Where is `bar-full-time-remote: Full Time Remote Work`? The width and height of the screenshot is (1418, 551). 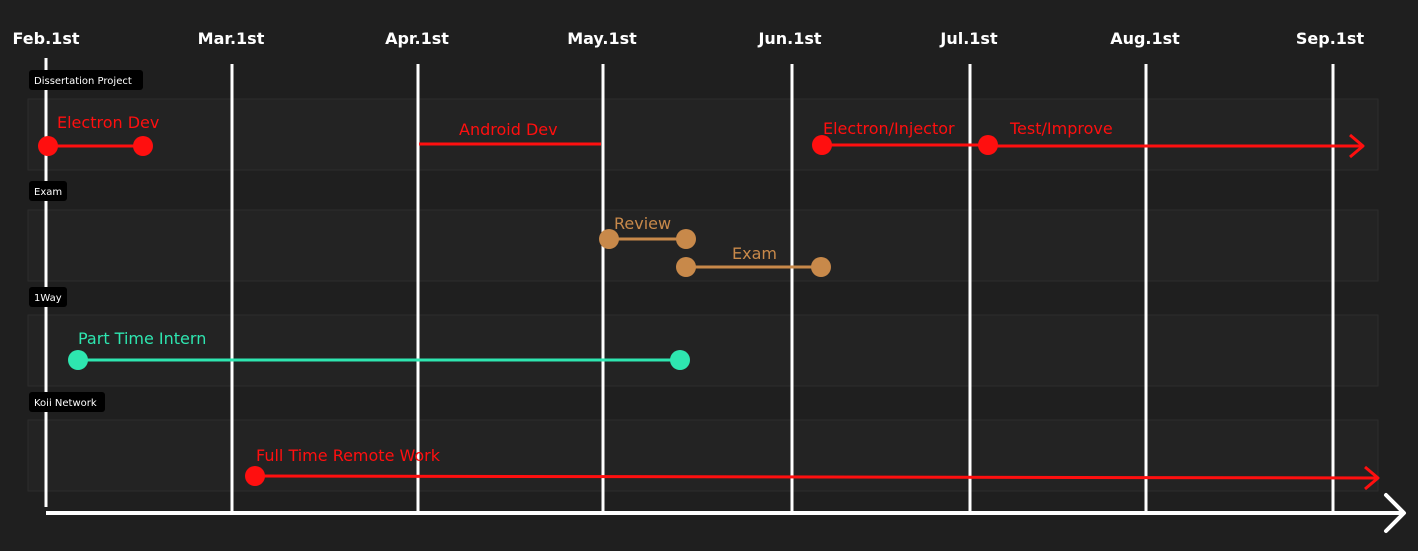 bar-full-time-remote: Full Time Remote Work is located at coordinates (812, 468).